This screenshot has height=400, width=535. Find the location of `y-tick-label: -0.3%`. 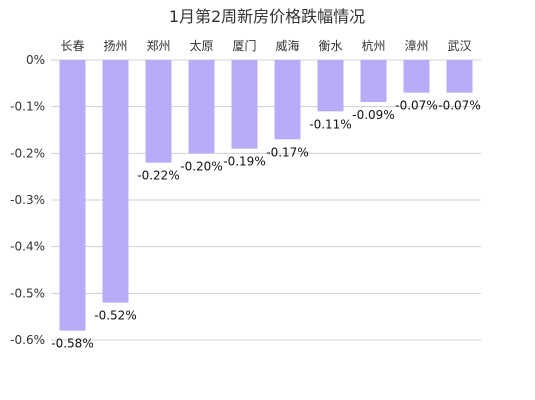

y-tick-label: -0.3% is located at coordinates (27, 200).